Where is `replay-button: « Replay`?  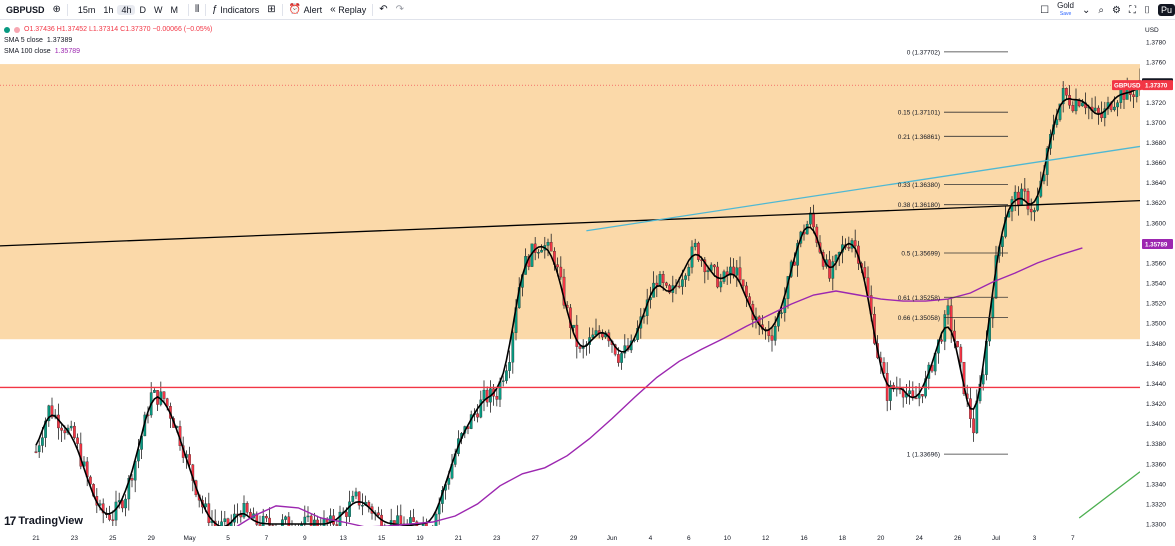
replay-button: « Replay is located at coordinates (348, 10).